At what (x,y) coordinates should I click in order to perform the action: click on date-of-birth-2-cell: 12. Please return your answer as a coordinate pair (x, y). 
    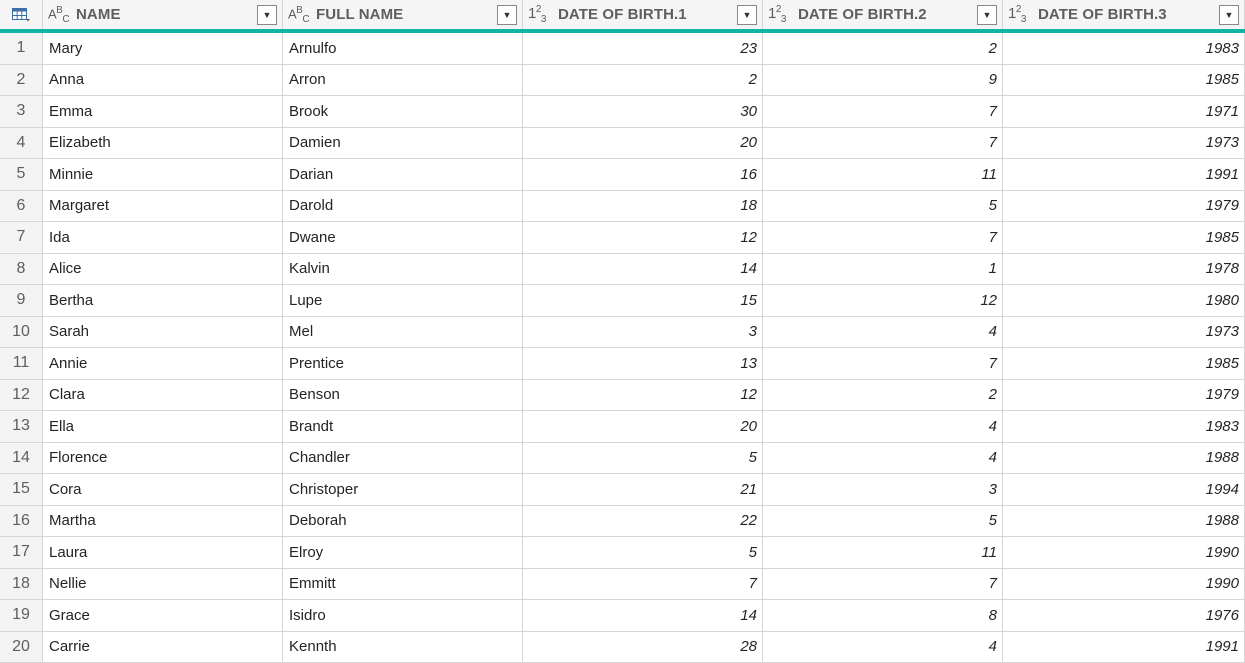
    Looking at the image, I should click on (883, 300).